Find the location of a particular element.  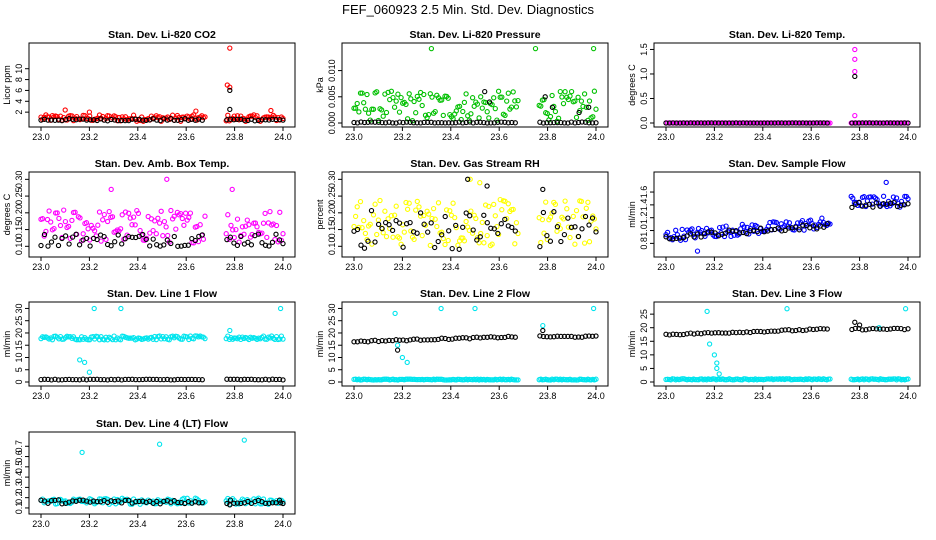

y-tick-label: 0.0 is located at coordinates (644, 123).